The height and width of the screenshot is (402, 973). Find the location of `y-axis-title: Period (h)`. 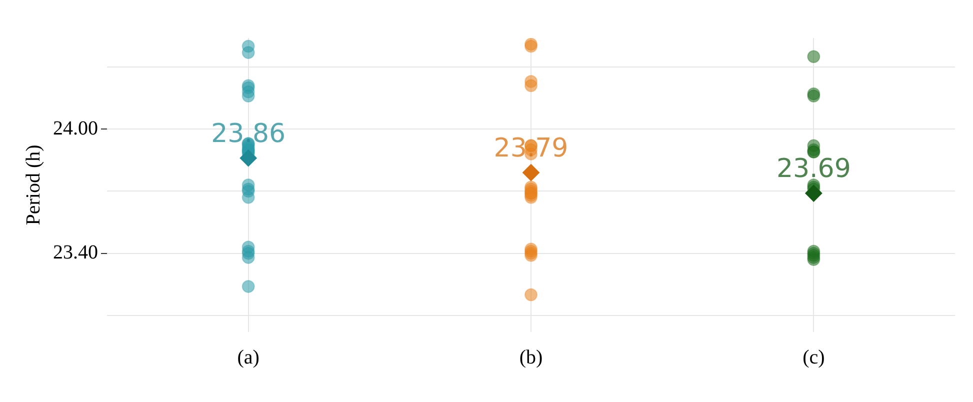

y-axis-title: Period (h) is located at coordinates (33, 185).